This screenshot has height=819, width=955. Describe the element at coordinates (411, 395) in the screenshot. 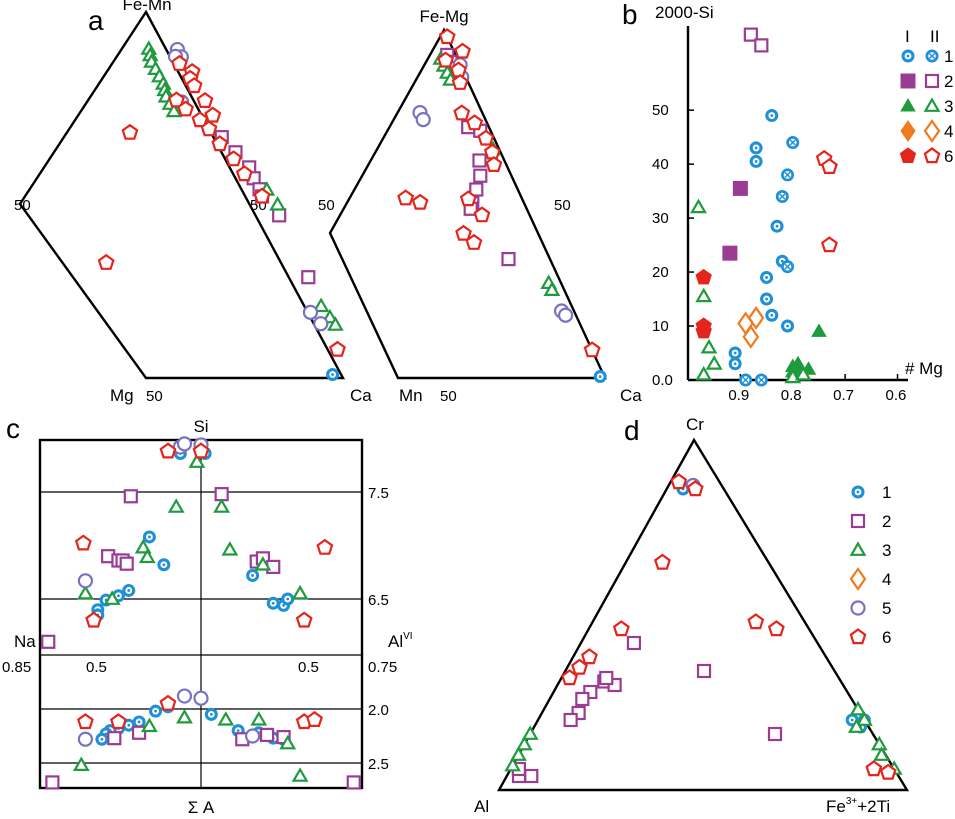

I see `panel-a-right-lb-vertex: Mn` at that location.